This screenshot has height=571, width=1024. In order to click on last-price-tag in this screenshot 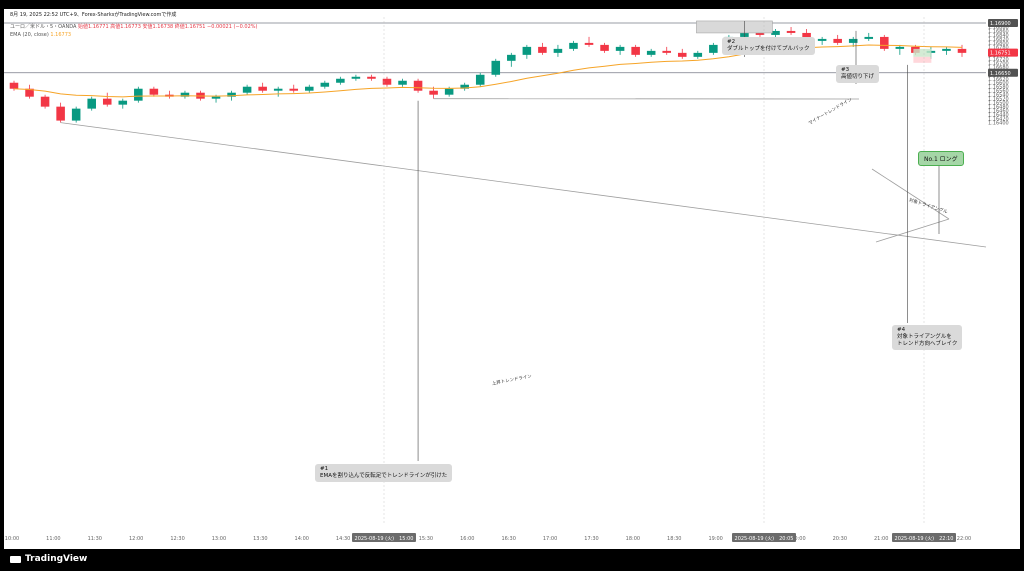, I will do `click(1003, 52)`.